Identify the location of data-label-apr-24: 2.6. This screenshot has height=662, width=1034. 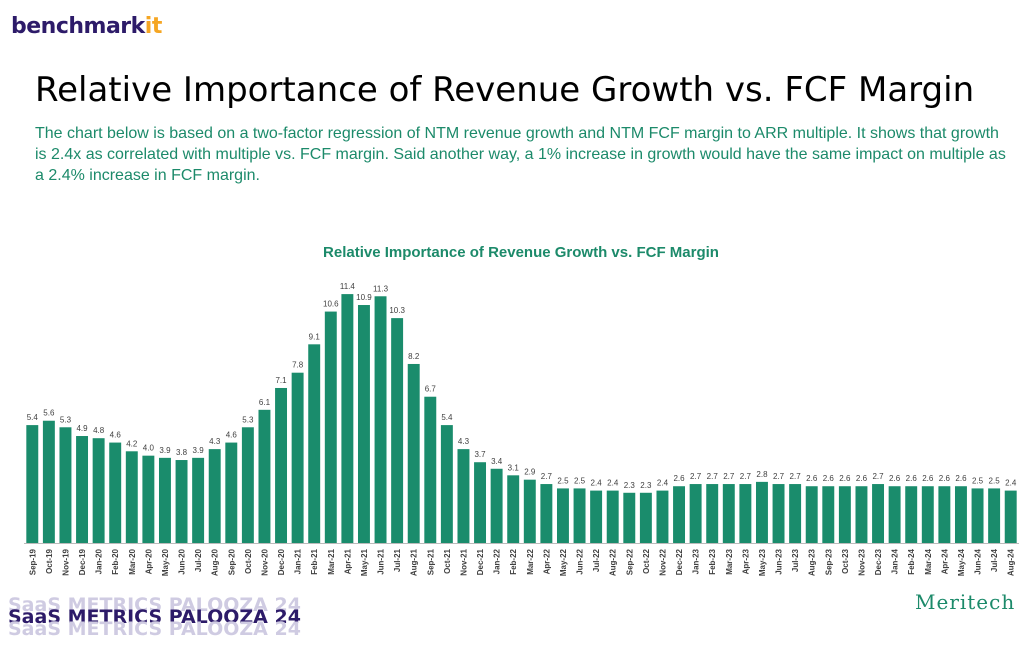
(945, 478).